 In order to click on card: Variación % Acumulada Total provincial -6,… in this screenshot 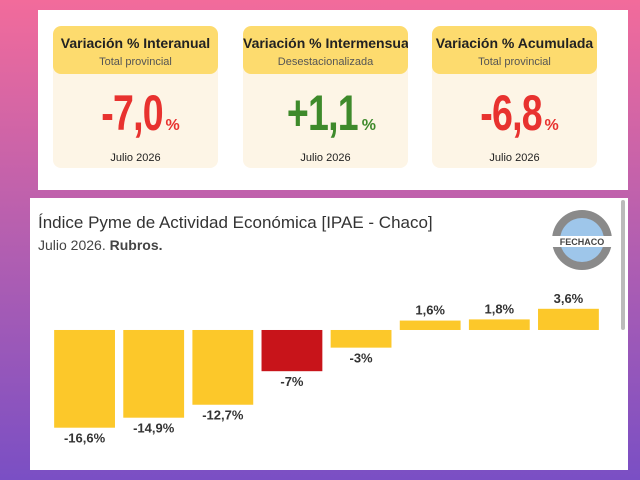, I will do `click(514, 97)`.